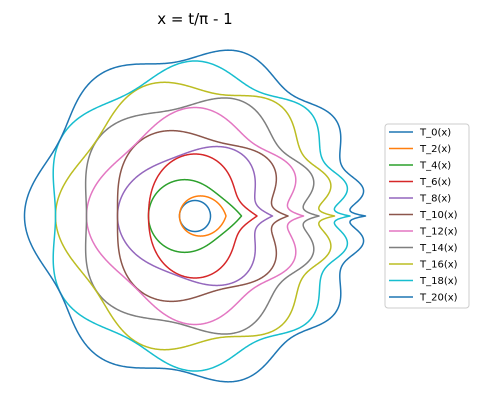  Describe the element at coordinates (438, 281) in the screenshot. I see `legend-label: T_18(x)` at that location.